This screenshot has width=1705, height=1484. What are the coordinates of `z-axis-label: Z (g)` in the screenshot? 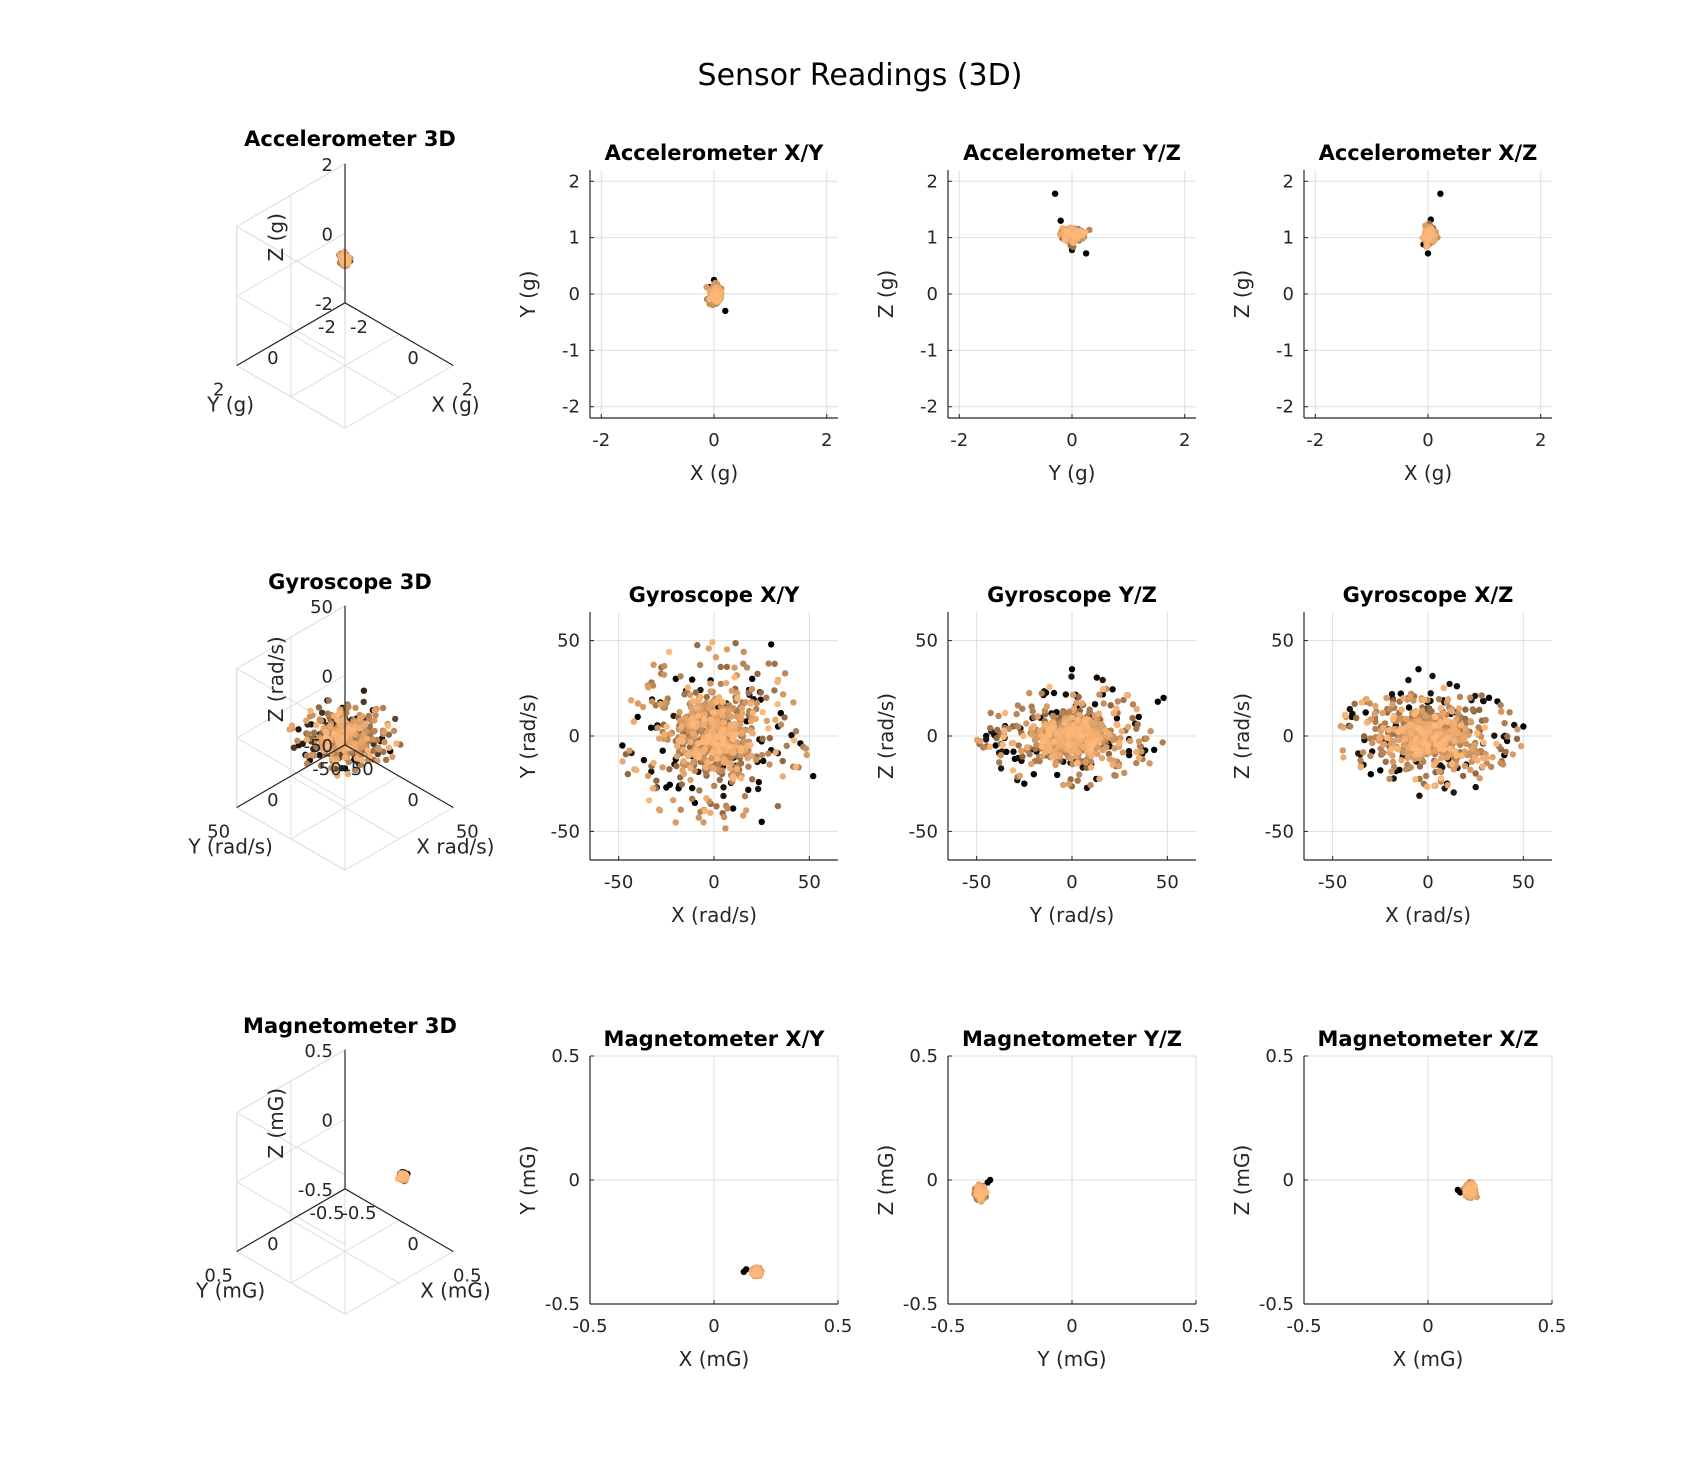 It's located at (276, 237).